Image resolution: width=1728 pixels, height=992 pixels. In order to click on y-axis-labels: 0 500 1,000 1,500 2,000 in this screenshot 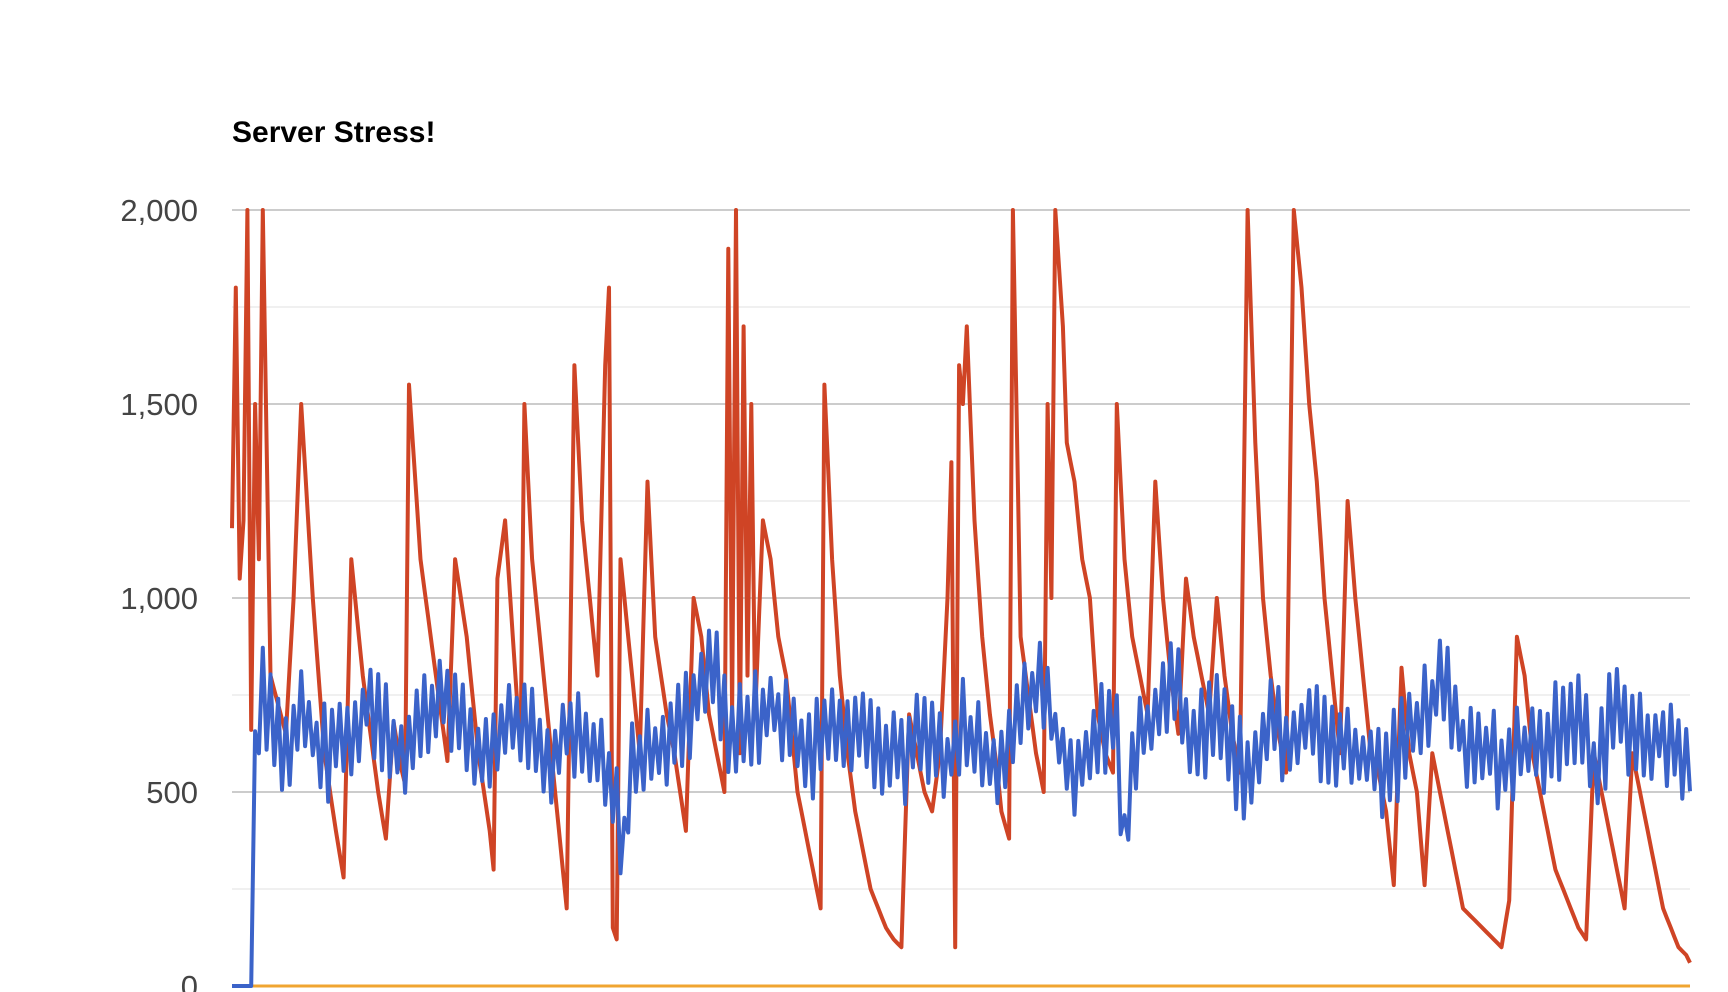, I will do `click(159, 592)`.